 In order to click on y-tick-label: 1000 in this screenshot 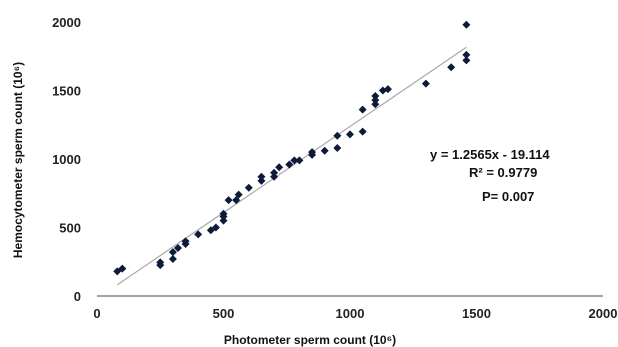, I will do `click(66, 159)`.